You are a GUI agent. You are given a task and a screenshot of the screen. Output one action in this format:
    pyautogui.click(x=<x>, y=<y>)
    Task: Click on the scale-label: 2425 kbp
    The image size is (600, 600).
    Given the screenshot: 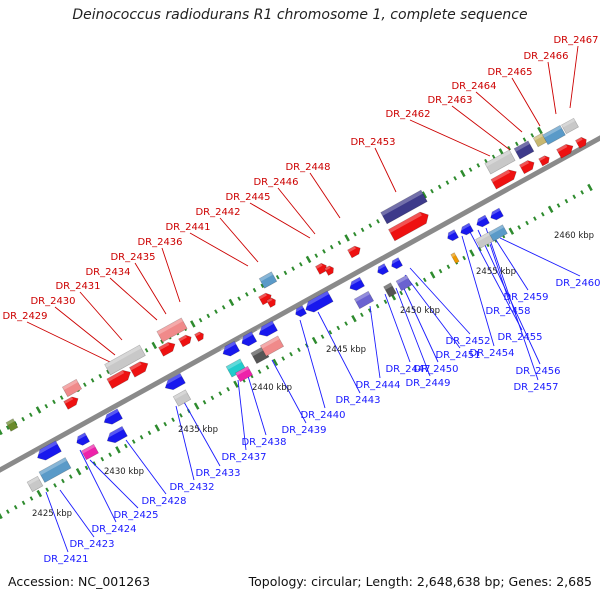 What is the action you would take?
    pyautogui.click(x=52, y=514)
    